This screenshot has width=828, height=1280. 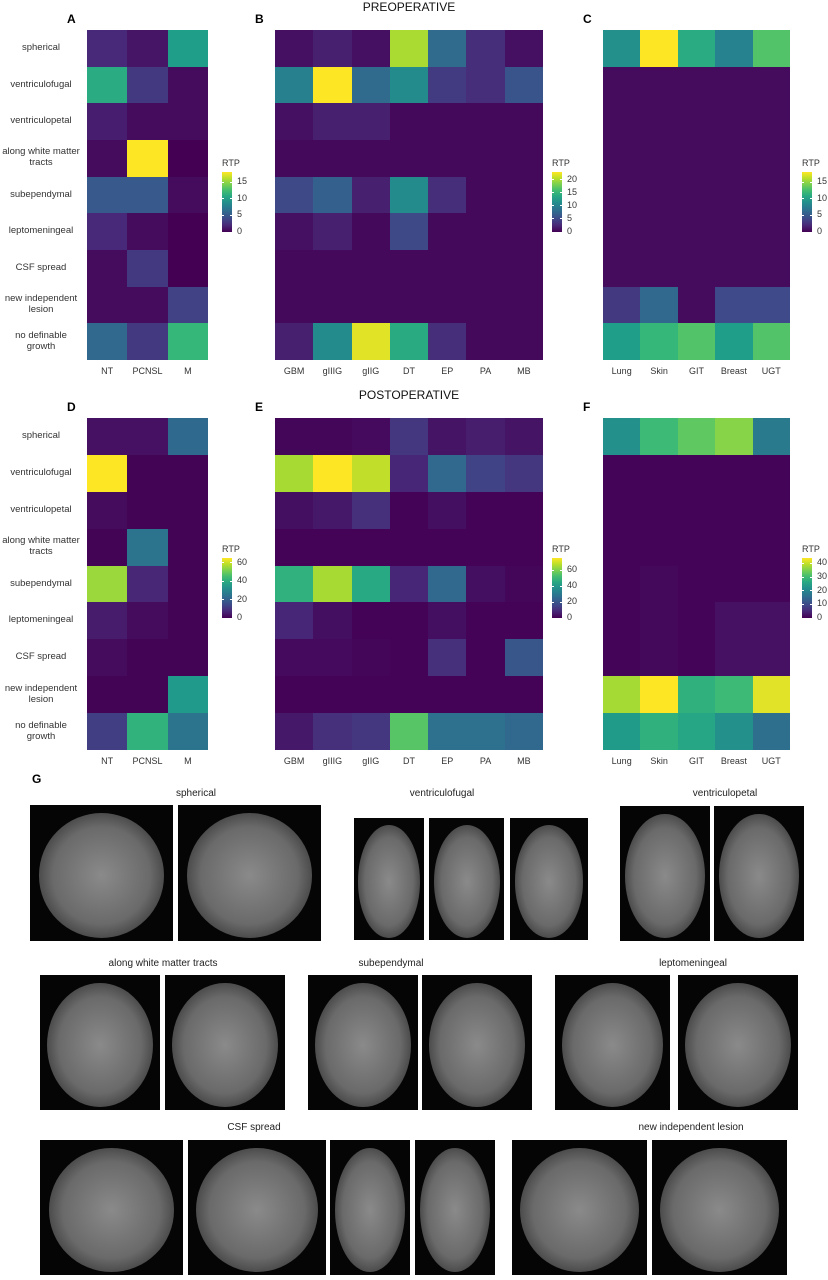 What do you see at coordinates (409, 371) in the screenshot?
I see `x-tick-label: DT` at bounding box center [409, 371].